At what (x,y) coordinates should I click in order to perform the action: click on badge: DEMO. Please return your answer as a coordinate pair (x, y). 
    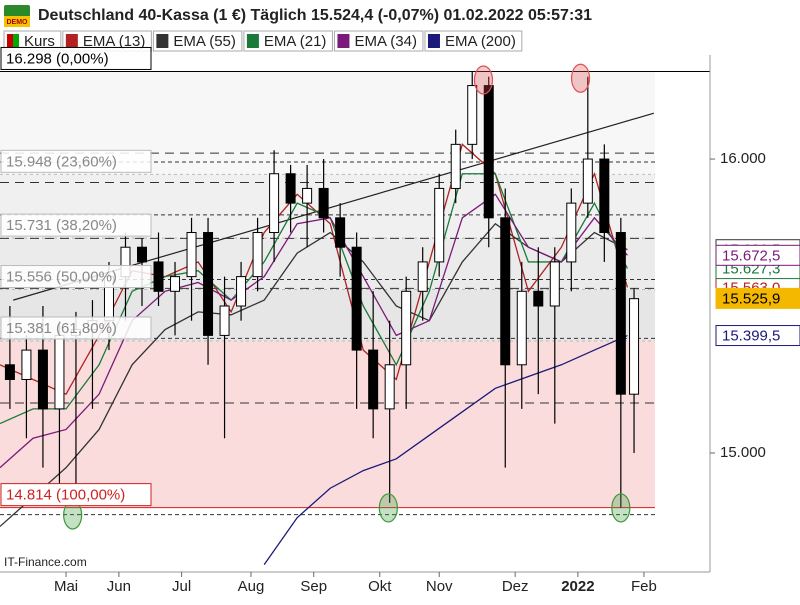
    Looking at the image, I should click on (17, 16).